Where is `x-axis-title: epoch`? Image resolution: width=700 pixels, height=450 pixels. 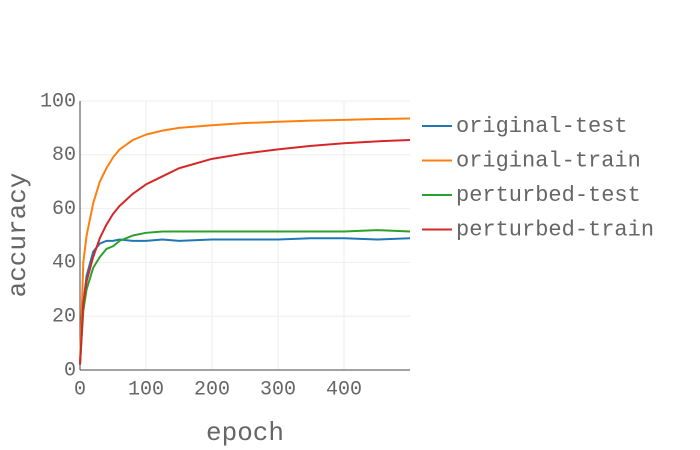 x-axis-title: epoch is located at coordinates (245, 433).